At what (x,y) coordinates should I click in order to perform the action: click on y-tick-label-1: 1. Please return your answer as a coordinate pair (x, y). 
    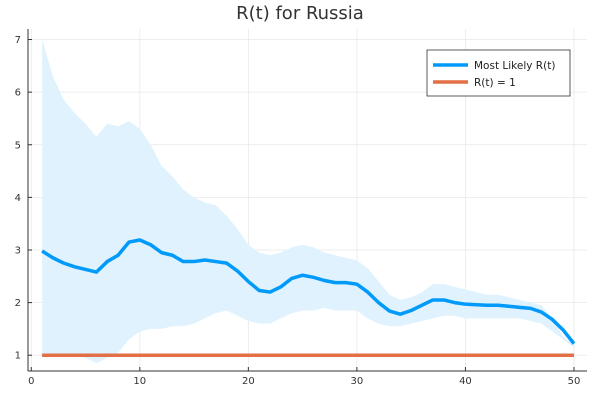
    Looking at the image, I should click on (18, 356).